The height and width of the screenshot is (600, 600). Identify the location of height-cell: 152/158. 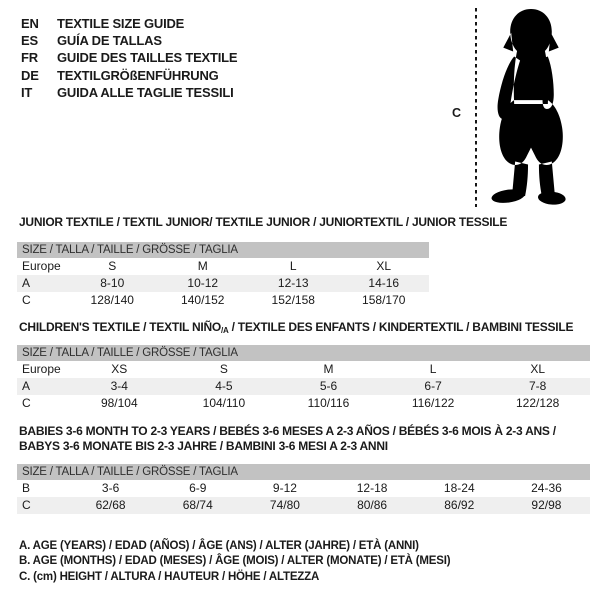
(293, 300).